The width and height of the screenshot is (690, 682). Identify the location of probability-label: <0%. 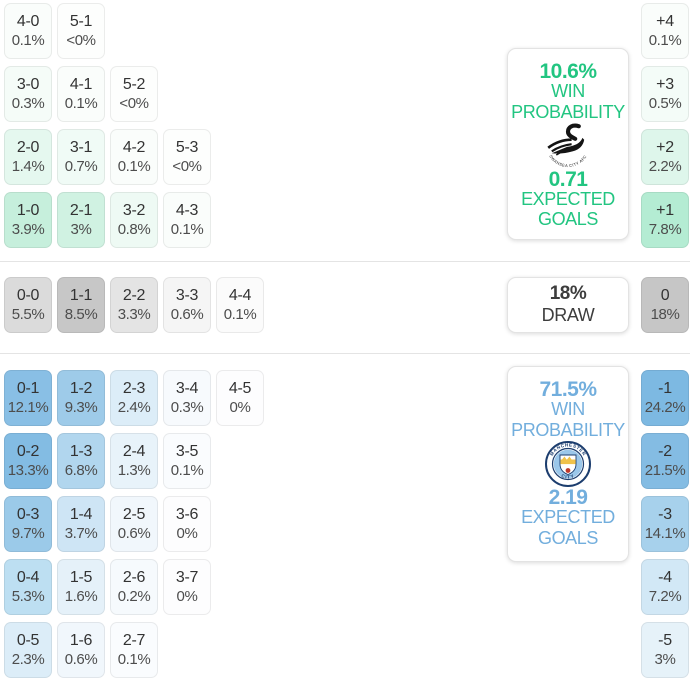
(187, 167).